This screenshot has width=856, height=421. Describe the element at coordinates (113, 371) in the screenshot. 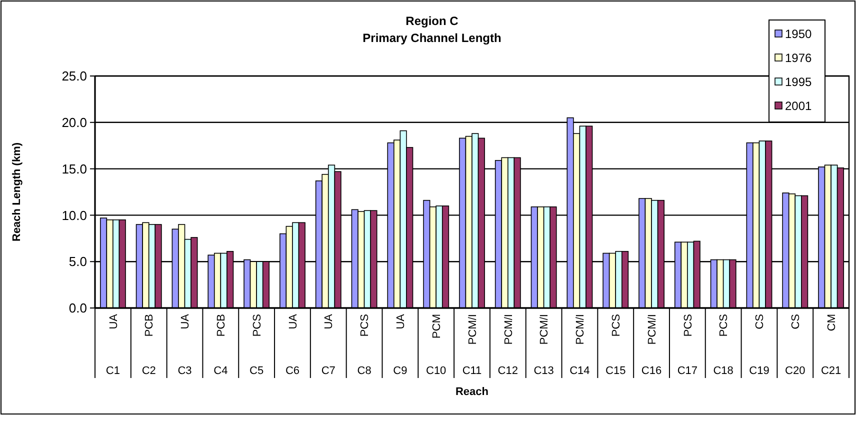

I see `x-tick-label: C1` at that location.